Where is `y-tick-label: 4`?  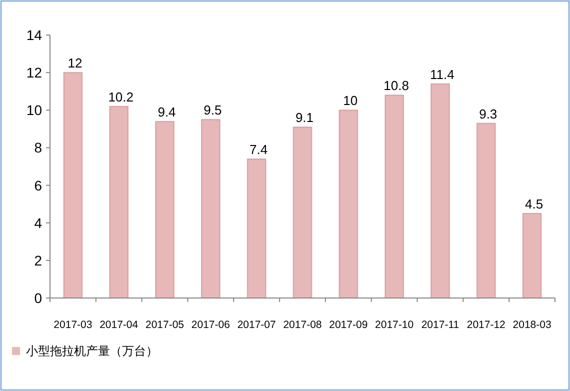
y-tick-label: 4 is located at coordinates (38, 222).